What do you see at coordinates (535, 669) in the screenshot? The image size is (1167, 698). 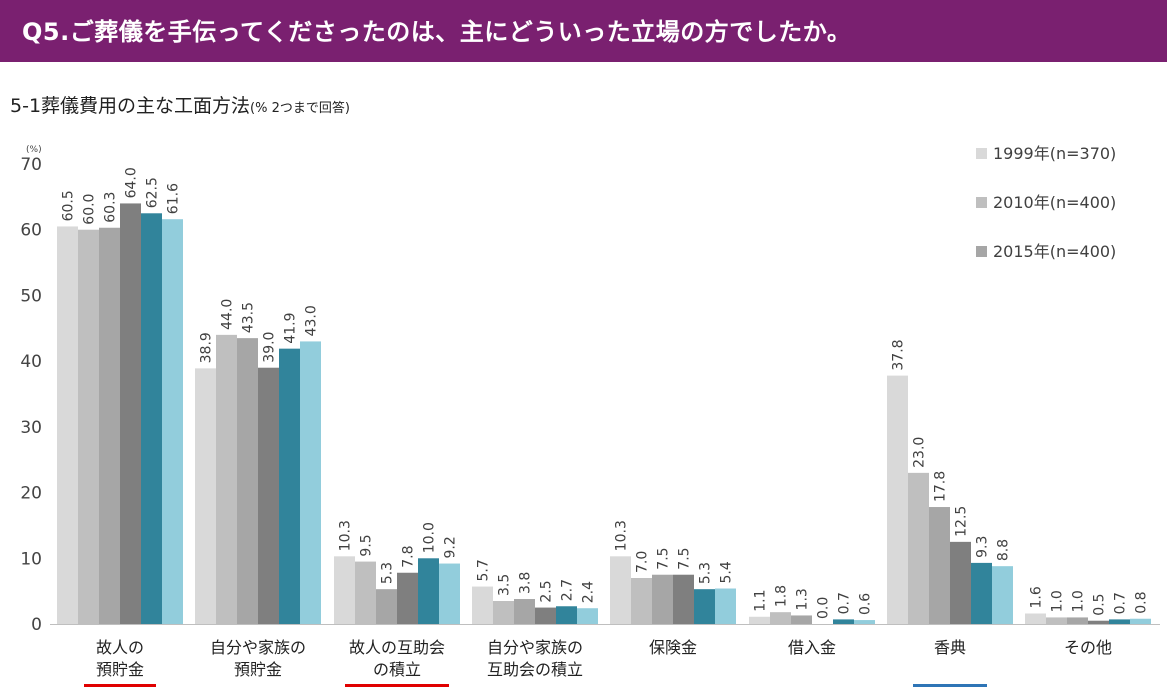 I see `category-label: 互助会の積立` at bounding box center [535, 669].